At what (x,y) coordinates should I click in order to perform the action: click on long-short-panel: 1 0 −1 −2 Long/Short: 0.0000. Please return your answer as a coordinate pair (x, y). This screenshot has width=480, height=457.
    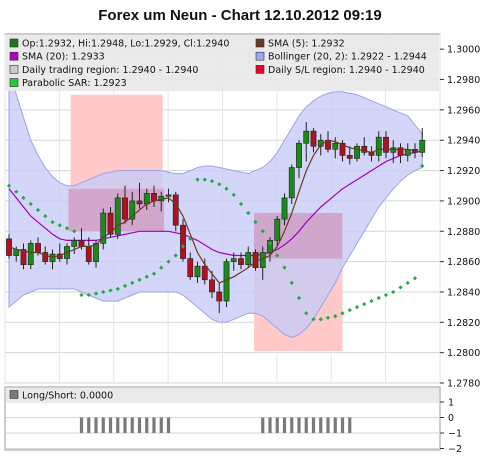
    Looking at the image, I should click on (233, 420).